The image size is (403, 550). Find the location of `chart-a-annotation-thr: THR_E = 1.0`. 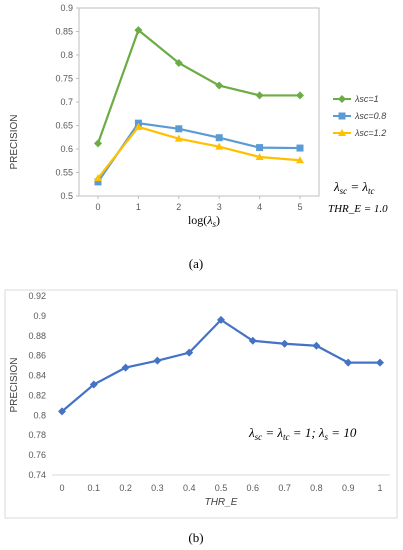

chart-a-annotation-thr: THR_E = 1.0 is located at coordinates (358, 209).